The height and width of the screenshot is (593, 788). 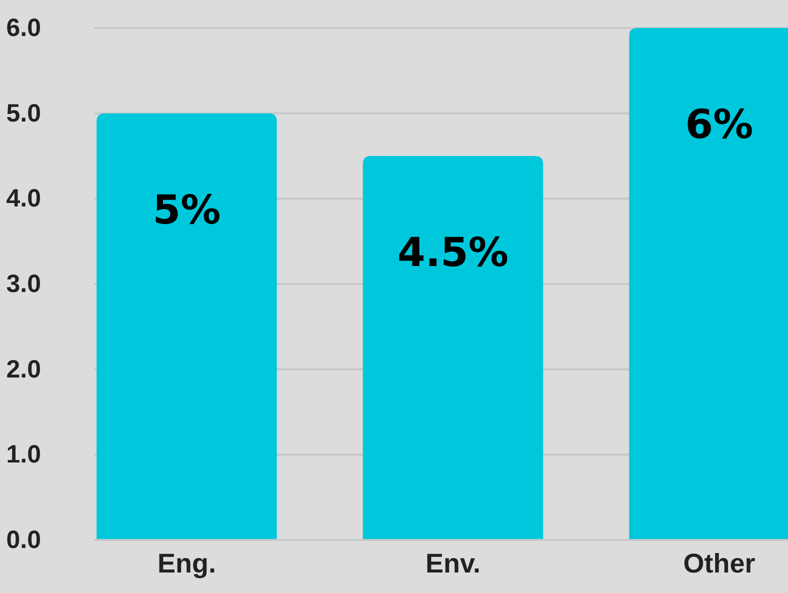 What do you see at coordinates (23, 454) in the screenshot?
I see `y-tick-label: 1.0` at bounding box center [23, 454].